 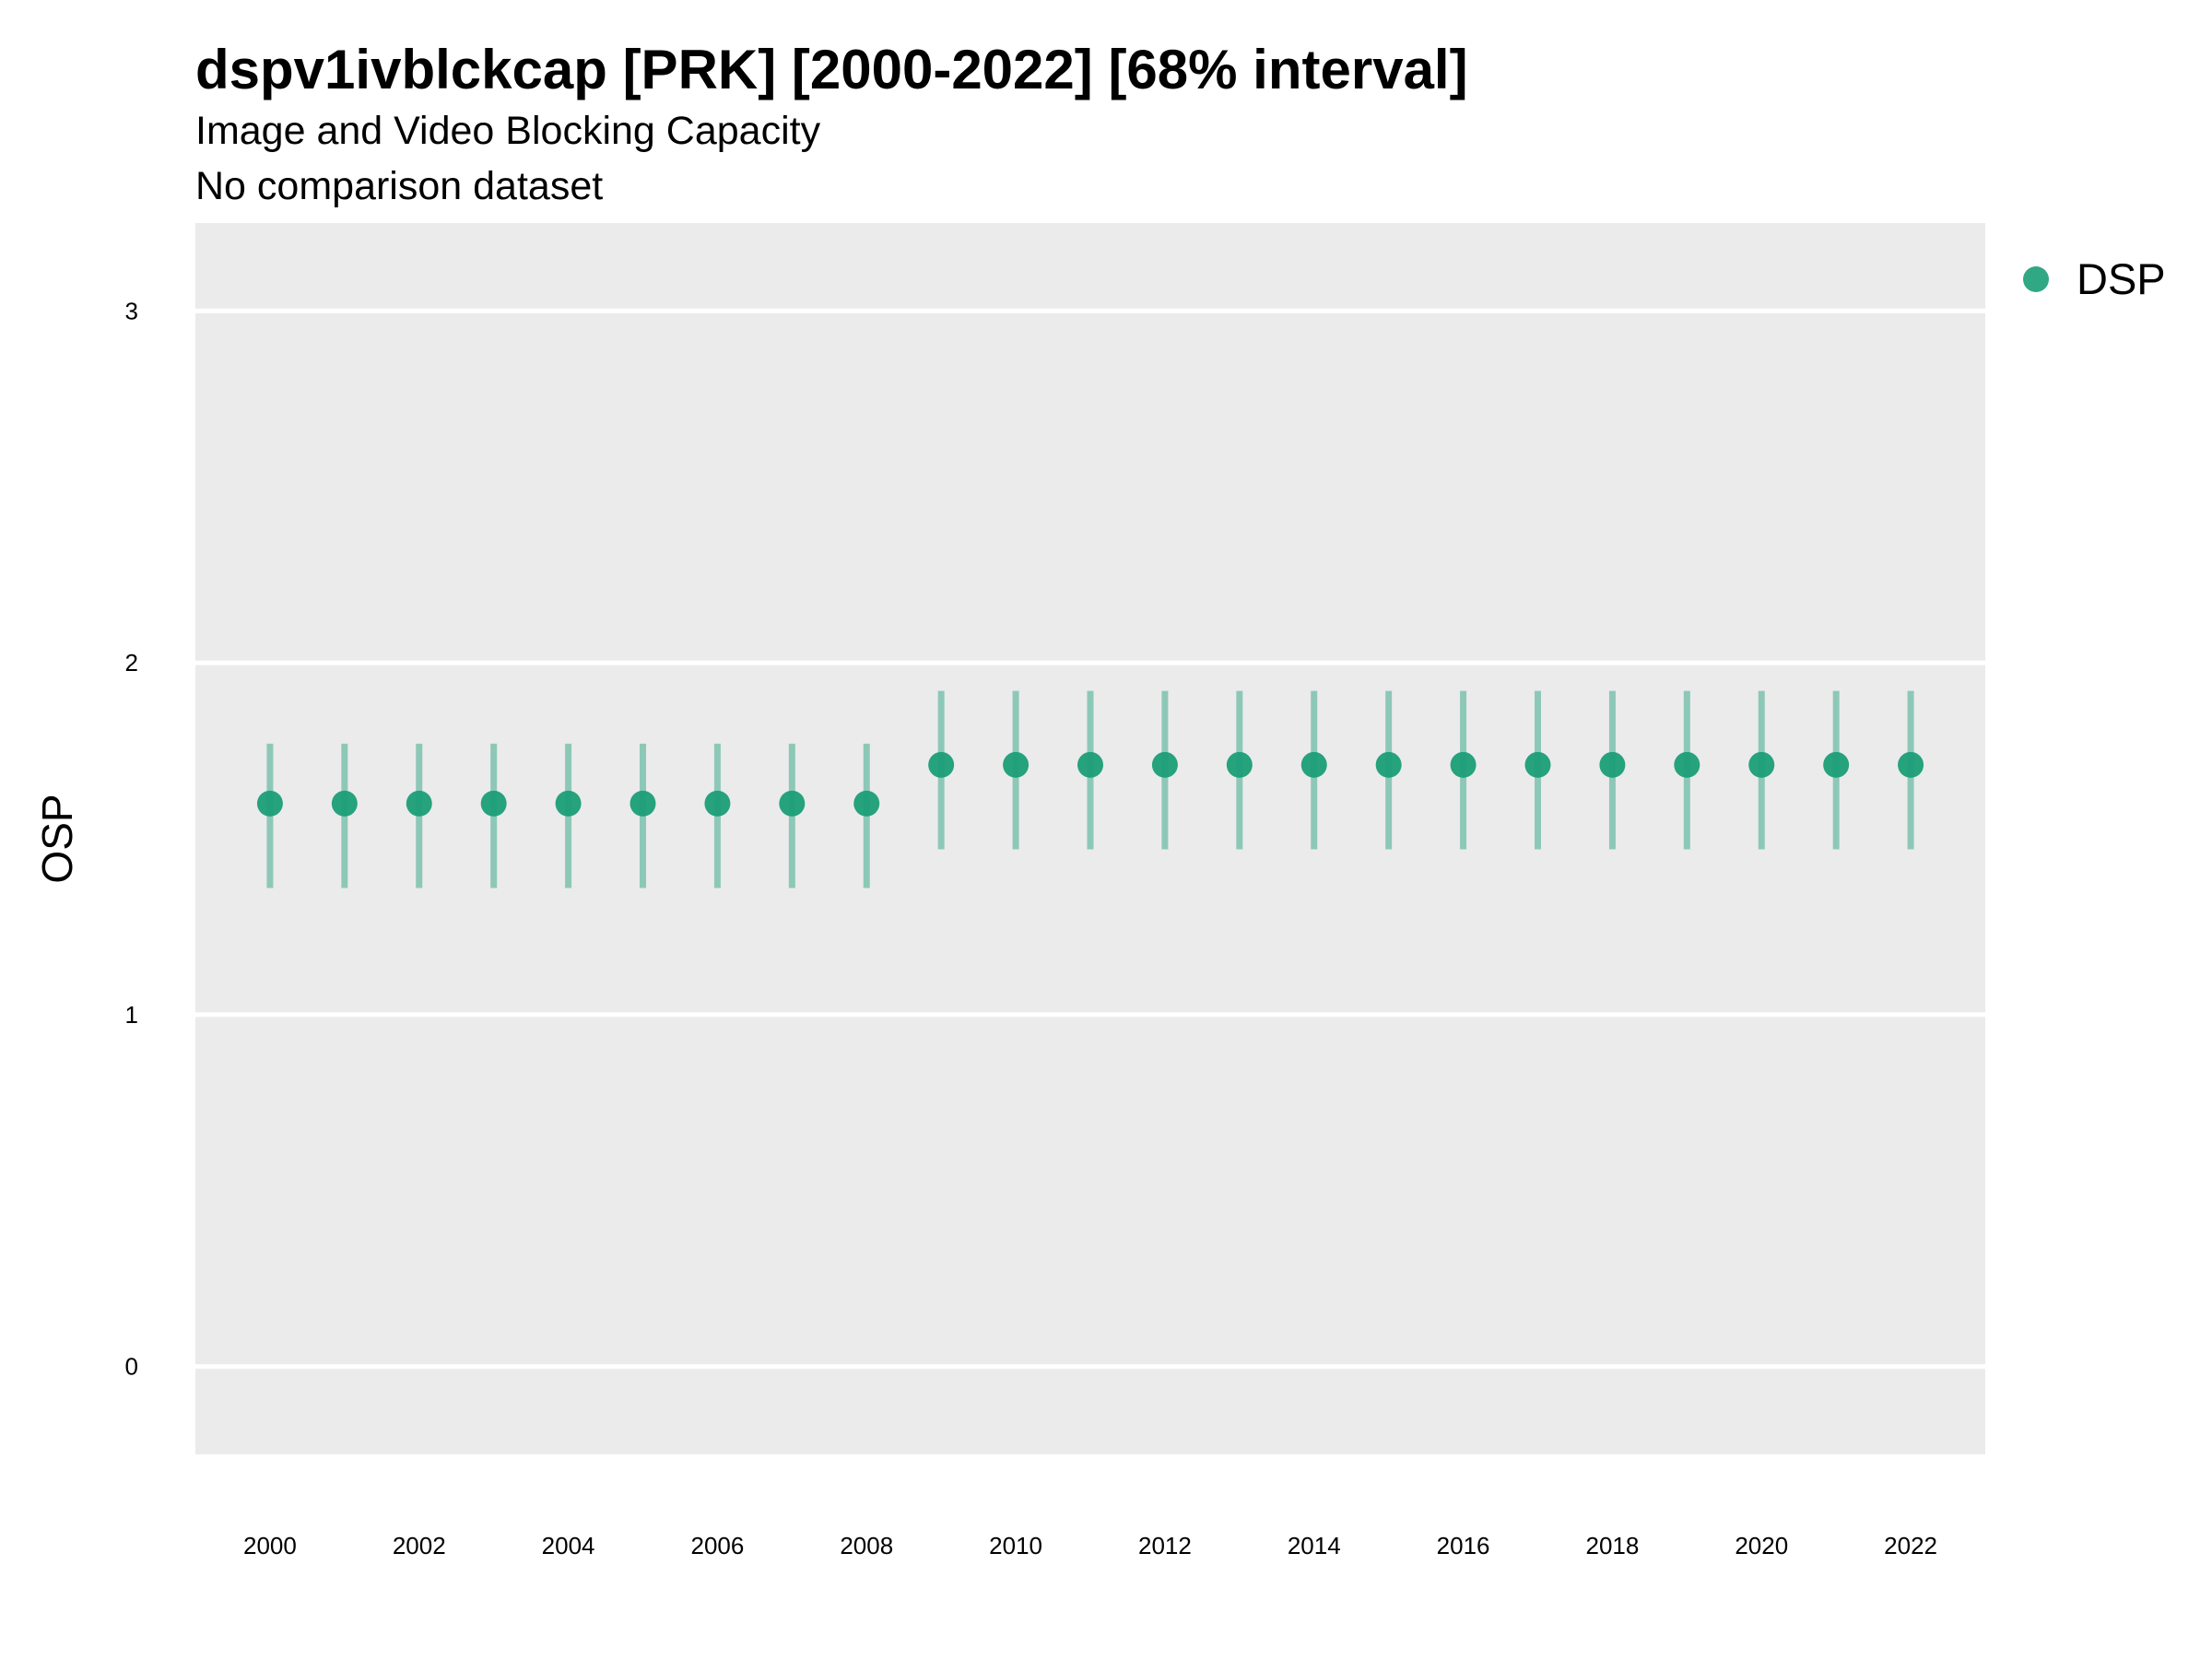 What do you see at coordinates (1165, 1545) in the screenshot?
I see `x-tick-label: 2012` at bounding box center [1165, 1545].